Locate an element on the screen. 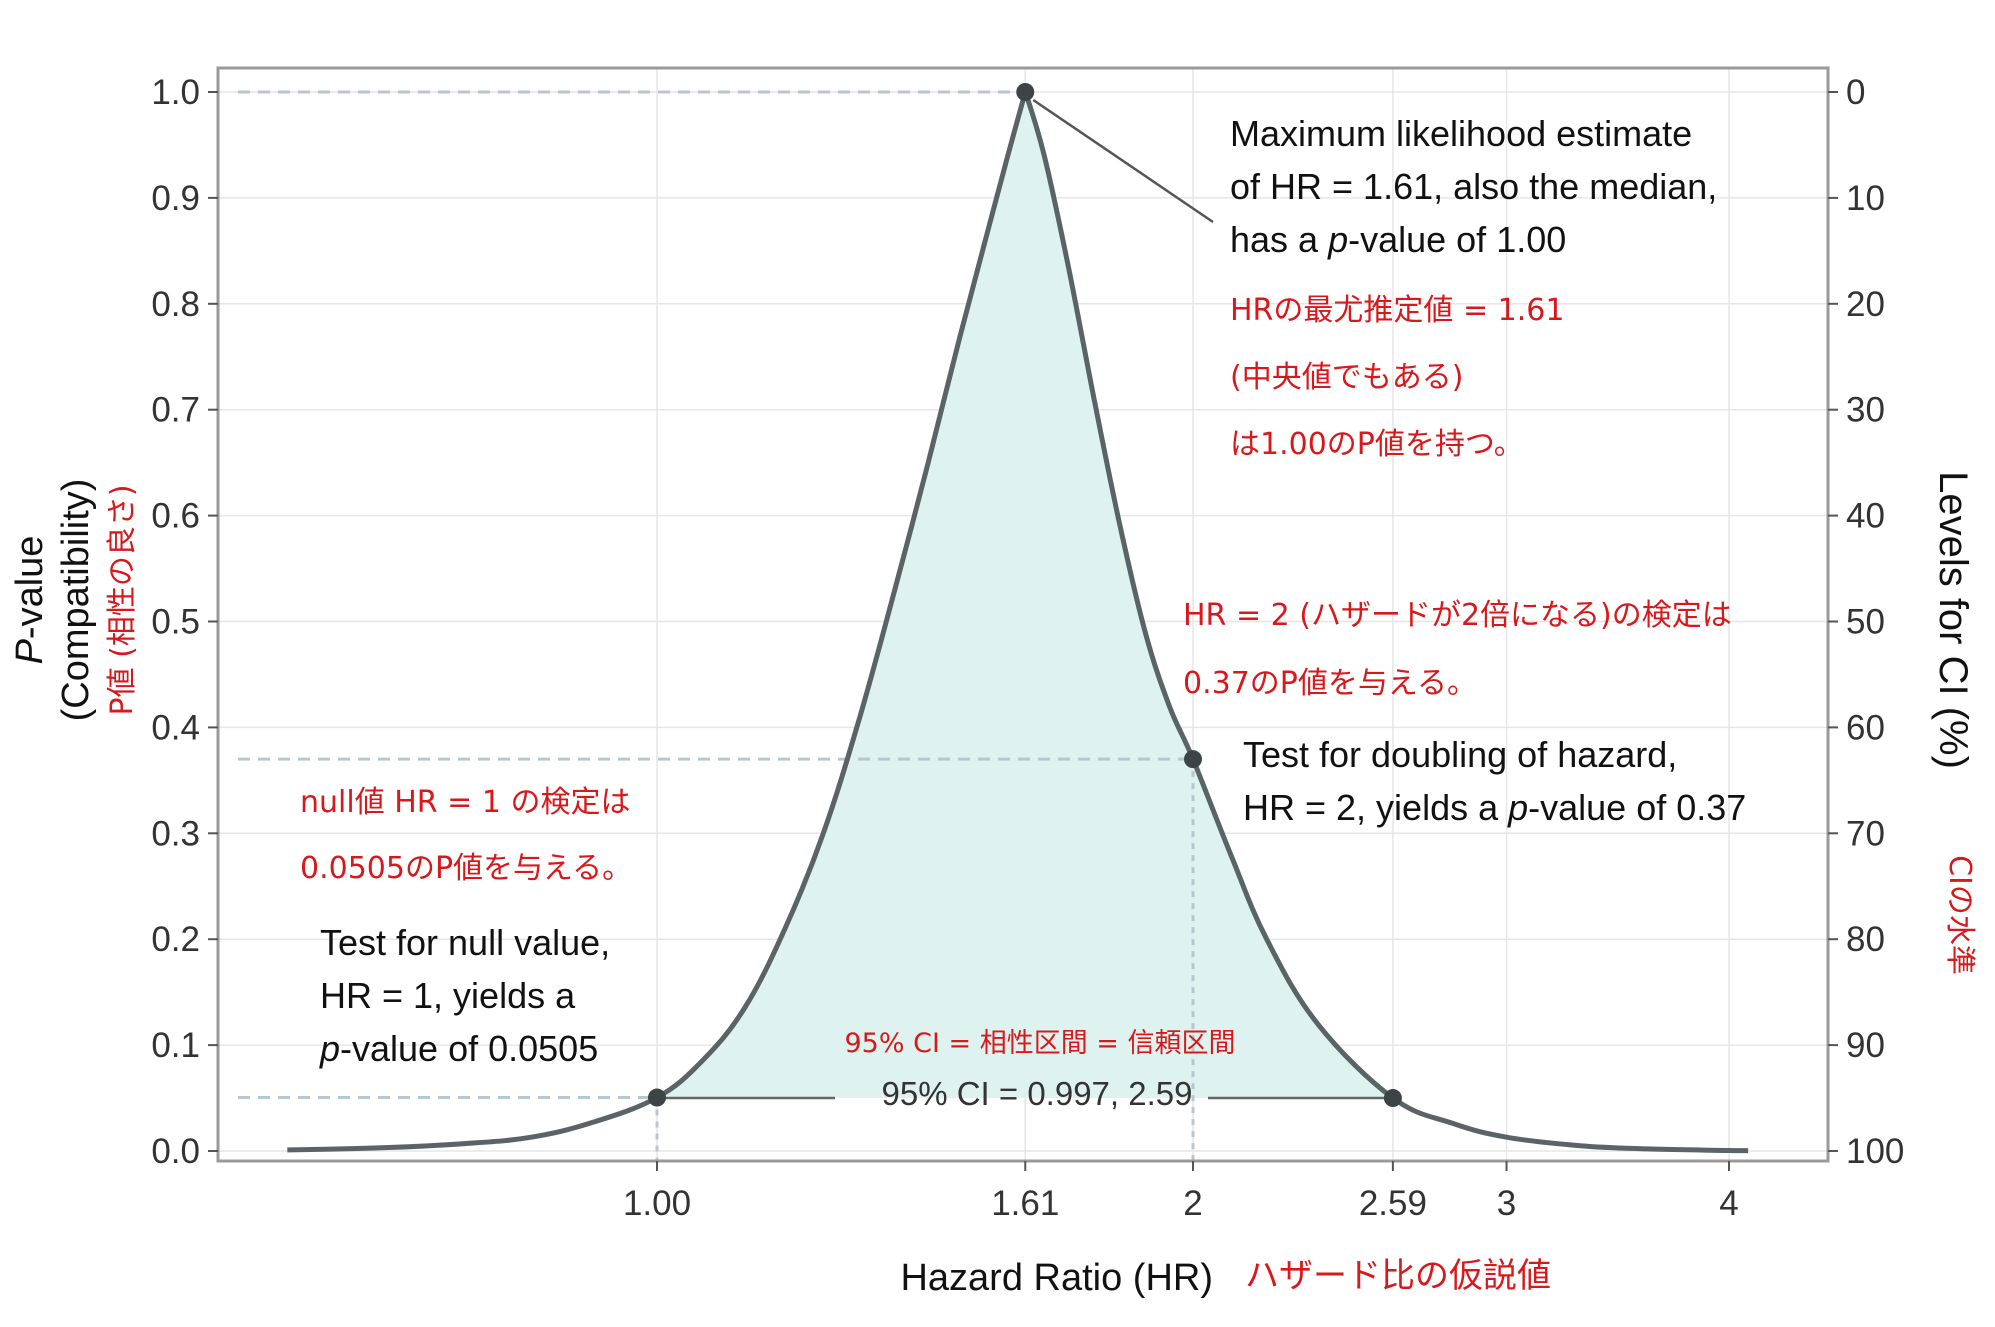  x-tick-label: 3 is located at coordinates (1506, 1203).